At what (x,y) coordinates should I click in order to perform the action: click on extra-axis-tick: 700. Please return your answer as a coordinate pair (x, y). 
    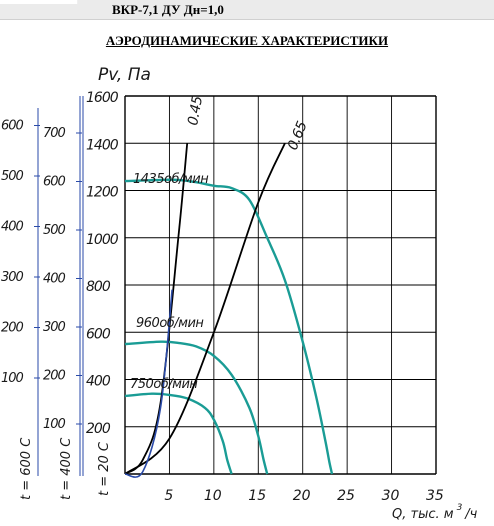
    Looking at the image, I should click on (54, 133).